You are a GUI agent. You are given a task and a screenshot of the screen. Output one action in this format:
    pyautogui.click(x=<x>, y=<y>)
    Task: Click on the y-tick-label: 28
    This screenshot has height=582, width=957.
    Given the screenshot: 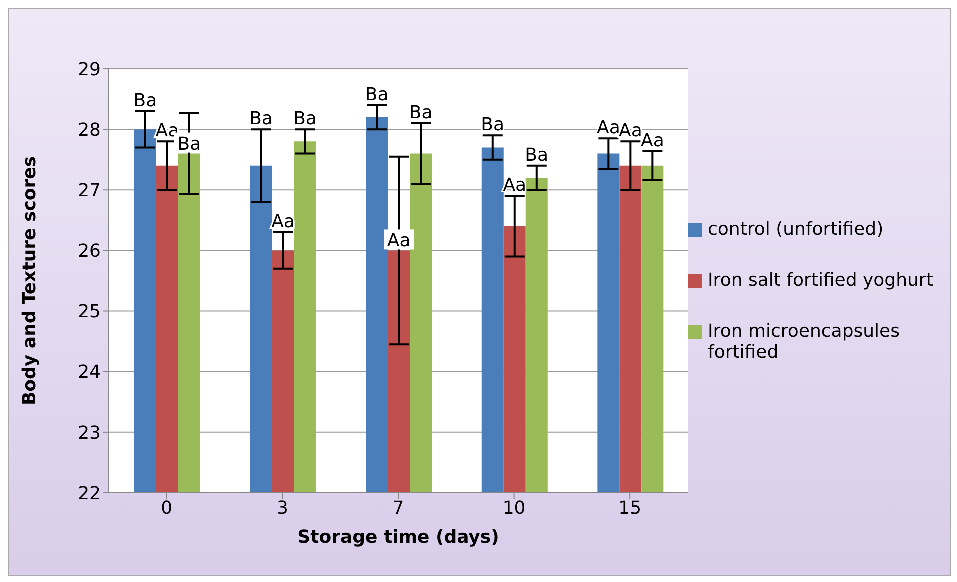 What is the action you would take?
    pyautogui.click(x=89, y=130)
    